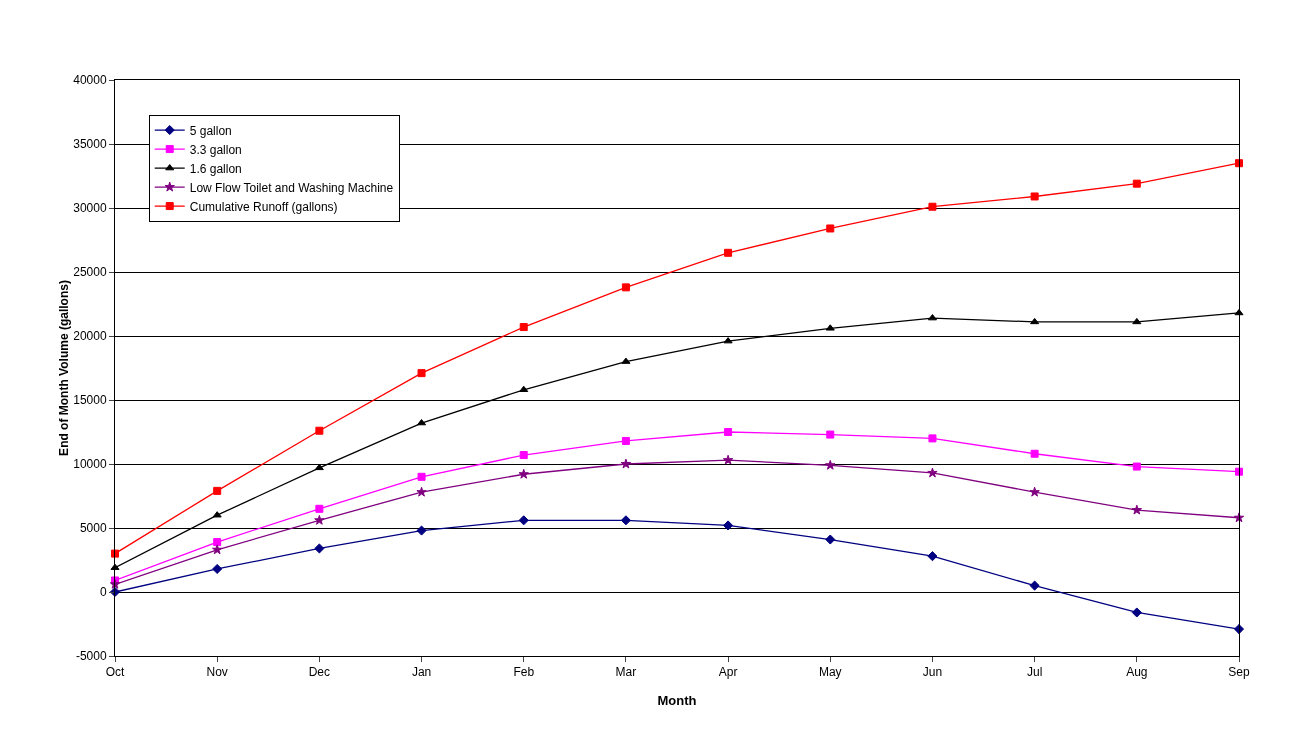 This screenshot has width=1299, height=736. What do you see at coordinates (1137, 672) in the screenshot?
I see `x-tick-label: Aug` at bounding box center [1137, 672].